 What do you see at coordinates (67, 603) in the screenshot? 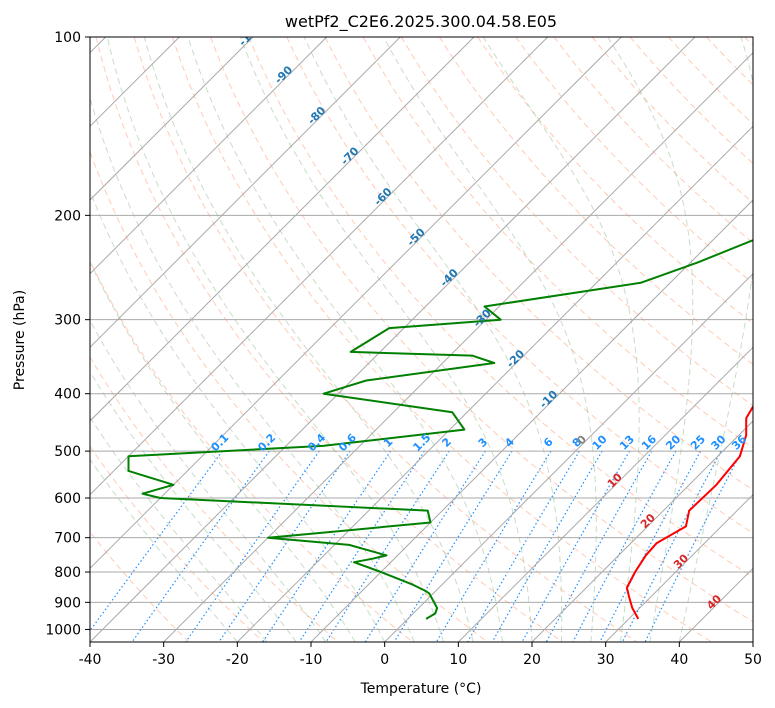
I see `y-tick-label: 900` at bounding box center [67, 603].